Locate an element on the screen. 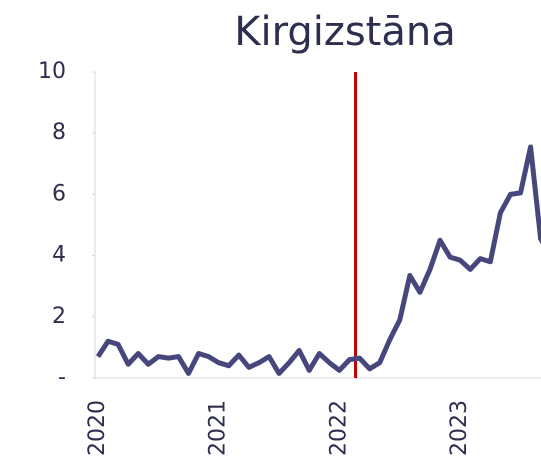 The width and height of the screenshot is (541, 462). chart-title: Kirgizstāna is located at coordinates (344, 32).